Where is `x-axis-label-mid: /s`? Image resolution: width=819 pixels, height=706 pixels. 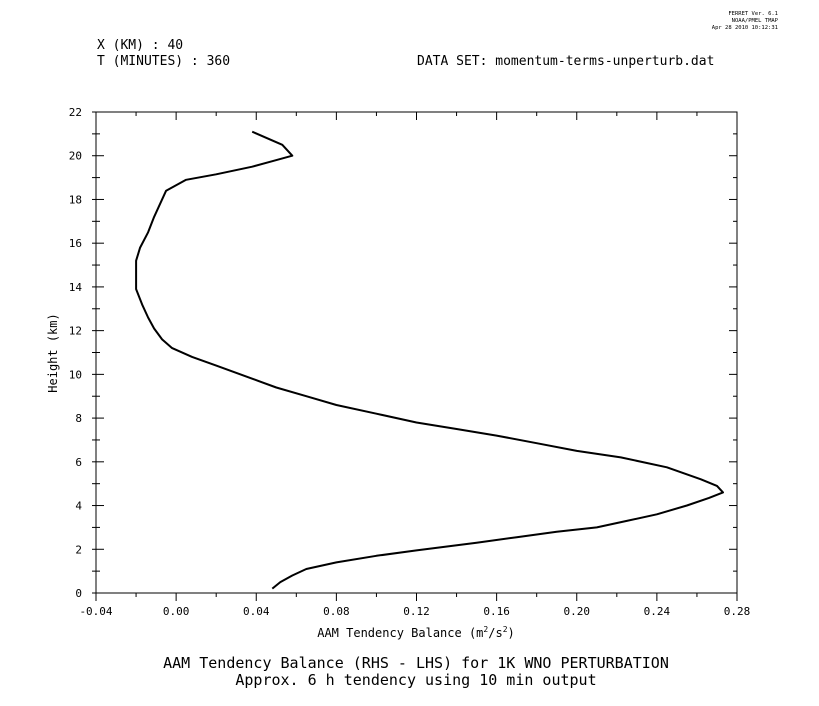
x-axis-label-mid: /s is located at coordinates (495, 633).